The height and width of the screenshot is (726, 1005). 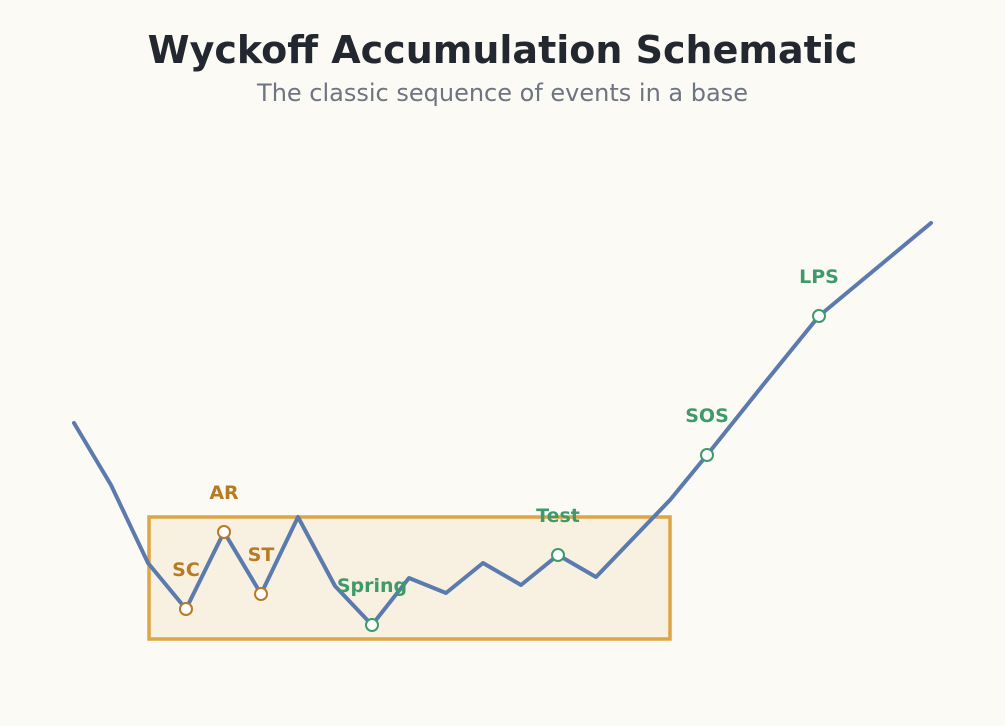 What do you see at coordinates (707, 455) in the screenshot?
I see `event-marker-sos` at bounding box center [707, 455].